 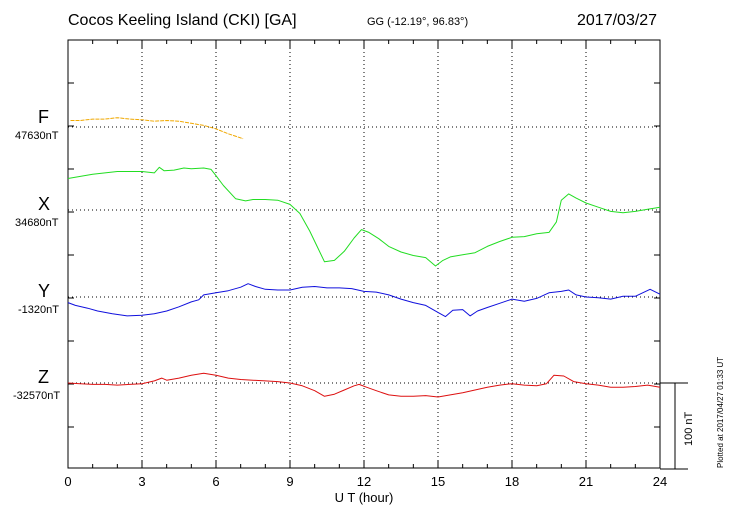 What do you see at coordinates (44, 204) in the screenshot?
I see `component-letter-X: X` at bounding box center [44, 204].